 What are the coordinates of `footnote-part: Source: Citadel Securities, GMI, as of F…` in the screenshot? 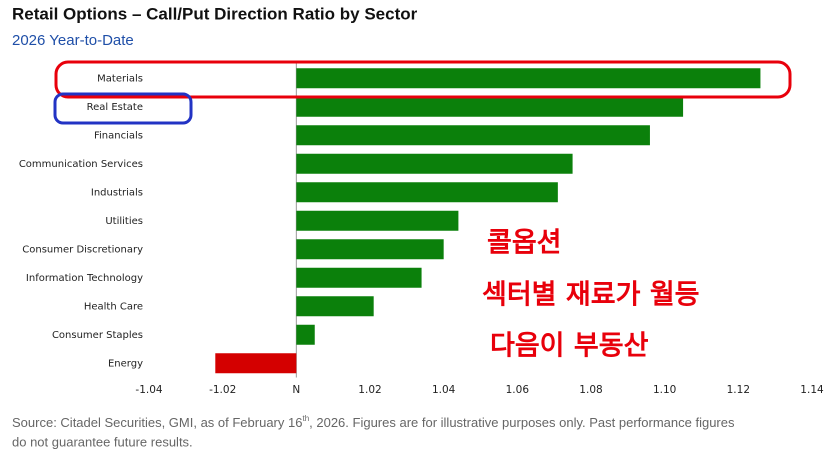 It's located at (157, 422).